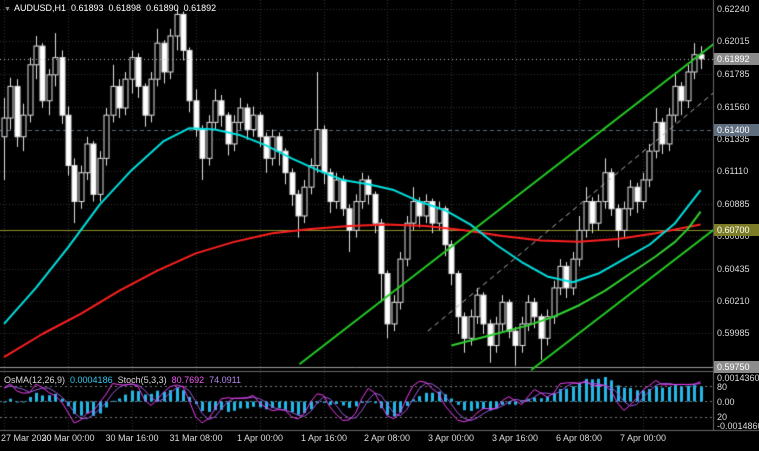 The height and width of the screenshot is (451, 759). What do you see at coordinates (324, 438) in the screenshot?
I see `time-label: 1 Apr 16:00` at bounding box center [324, 438].